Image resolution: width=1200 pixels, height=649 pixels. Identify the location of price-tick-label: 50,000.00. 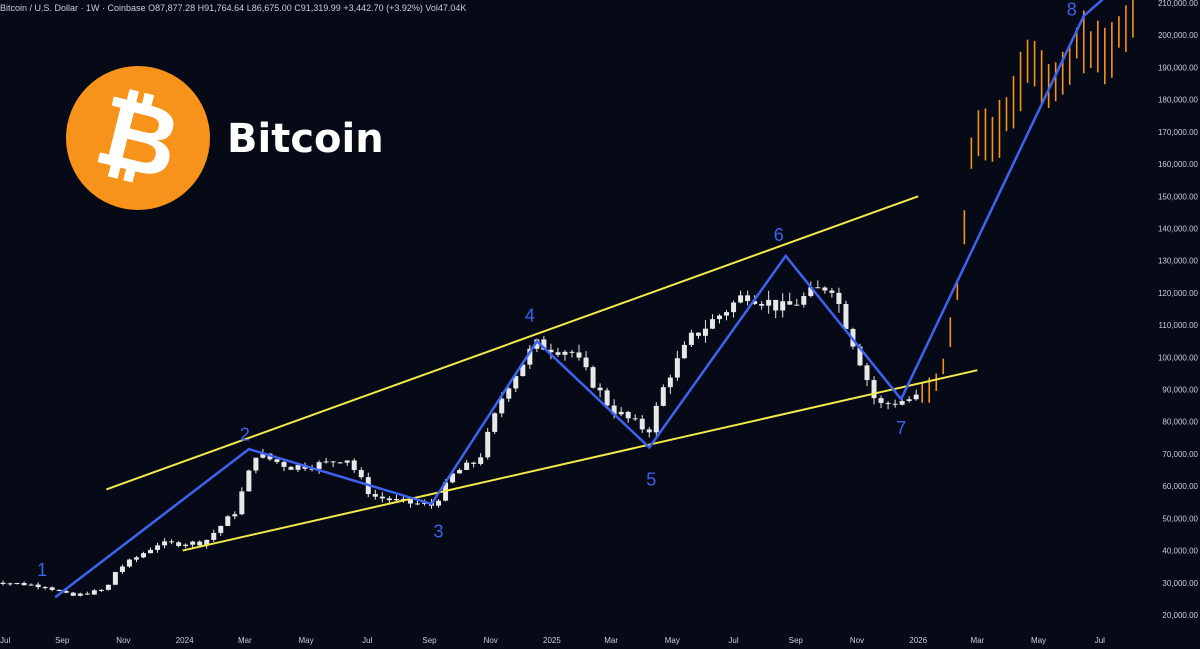
(1180, 518).